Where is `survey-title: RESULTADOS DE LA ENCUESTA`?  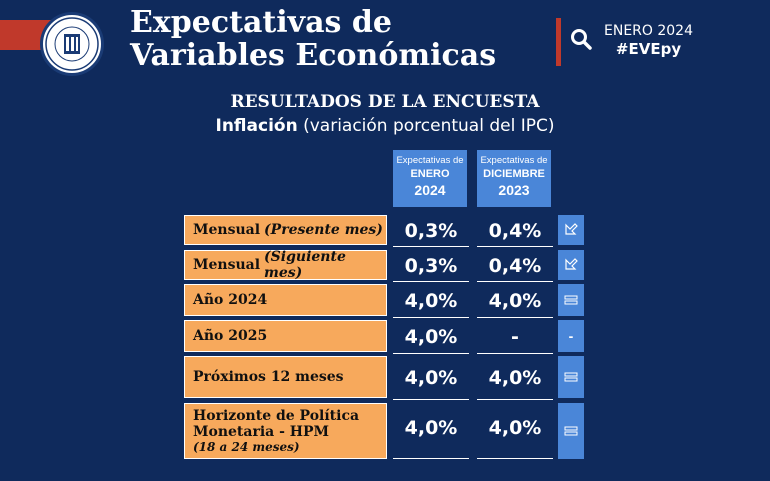
survey-title: RESULTADOS DE LA ENCUESTA is located at coordinates (385, 102).